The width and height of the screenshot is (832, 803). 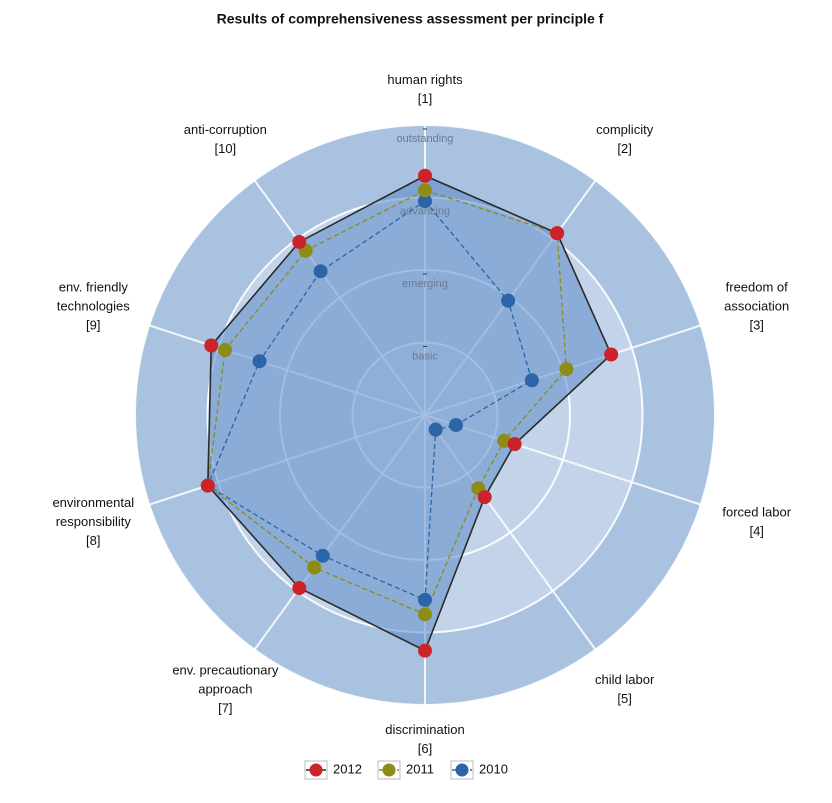 I want to click on category-label: [1], so click(x=425, y=98).